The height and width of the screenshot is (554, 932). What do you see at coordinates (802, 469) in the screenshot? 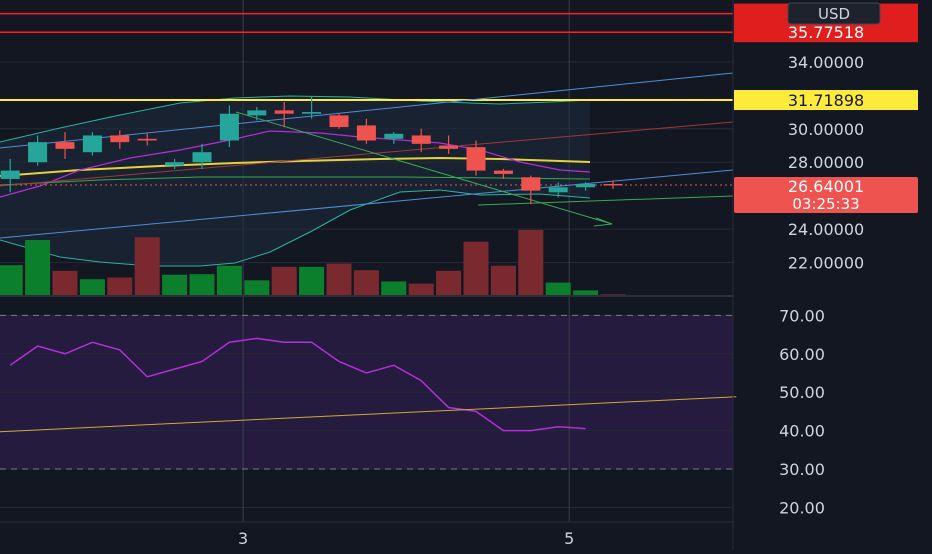
I see `rsi-tick-label: 30.00` at bounding box center [802, 469].